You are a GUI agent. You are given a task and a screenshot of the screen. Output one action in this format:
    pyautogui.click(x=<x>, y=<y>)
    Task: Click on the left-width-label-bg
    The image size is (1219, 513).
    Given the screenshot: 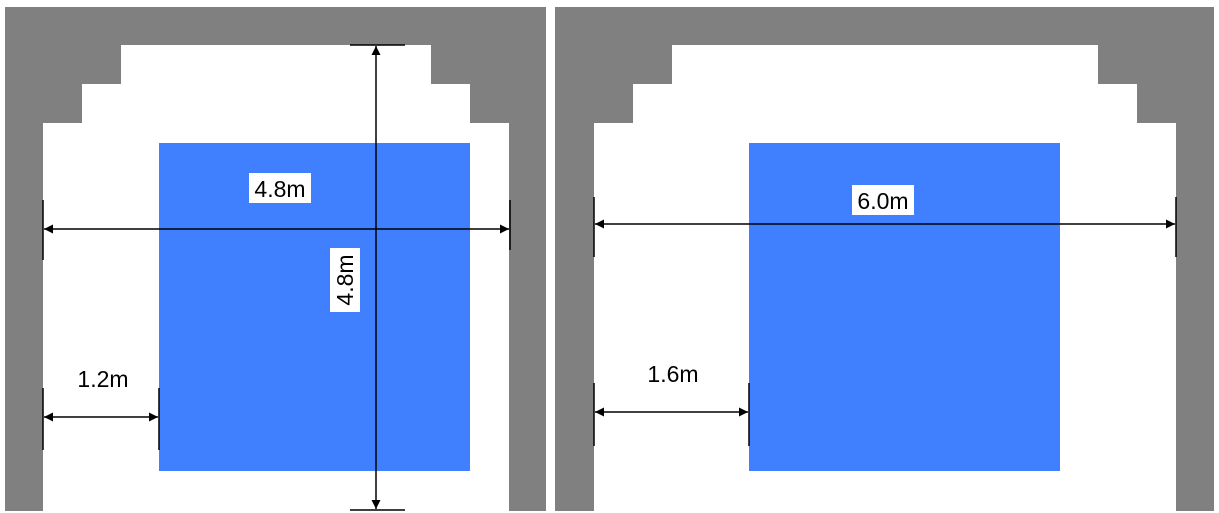 What is the action you would take?
    pyautogui.click(x=280, y=188)
    